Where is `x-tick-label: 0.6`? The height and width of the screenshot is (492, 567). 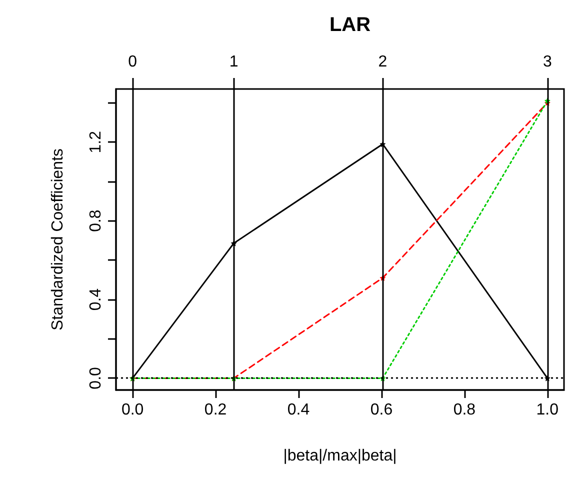 x-tick-label: 0.6 is located at coordinates (381, 410).